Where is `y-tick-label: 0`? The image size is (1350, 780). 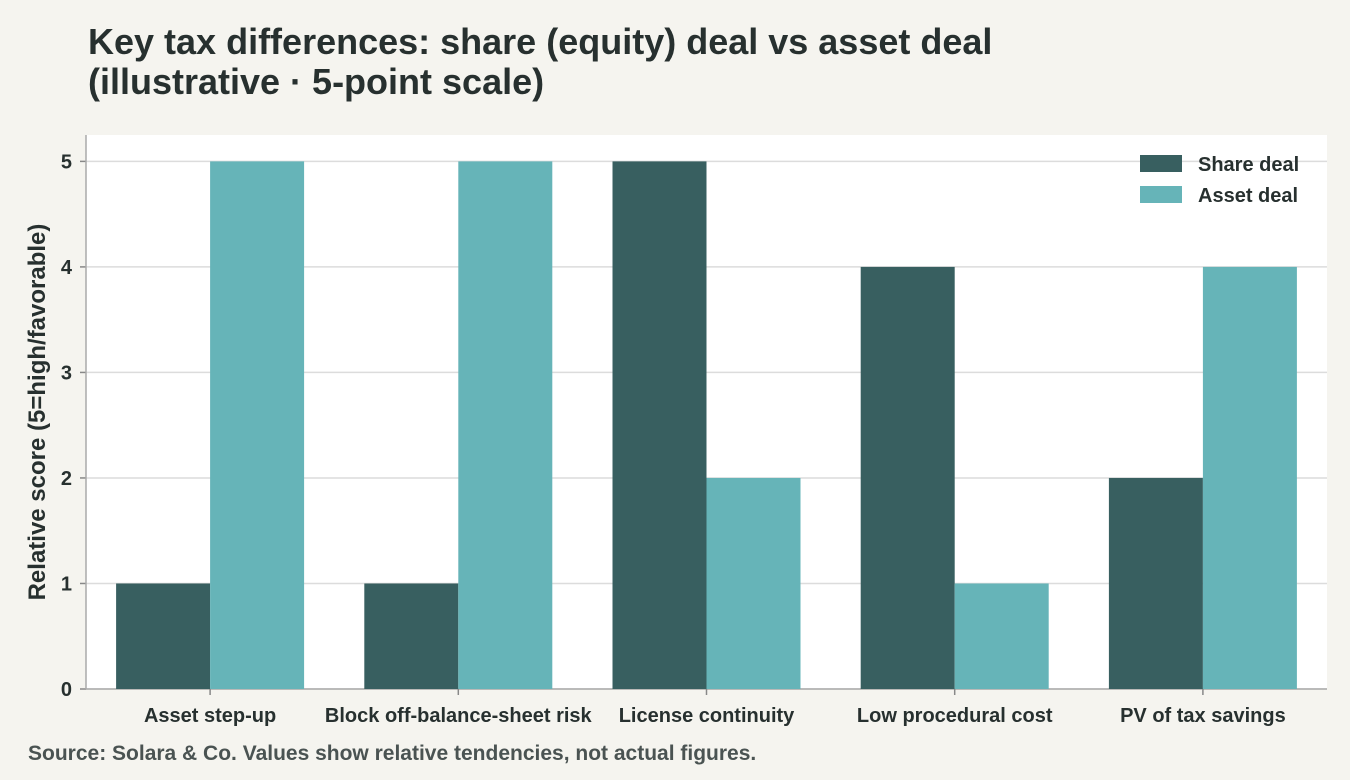
y-tick-label: 0 is located at coordinates (66, 690).